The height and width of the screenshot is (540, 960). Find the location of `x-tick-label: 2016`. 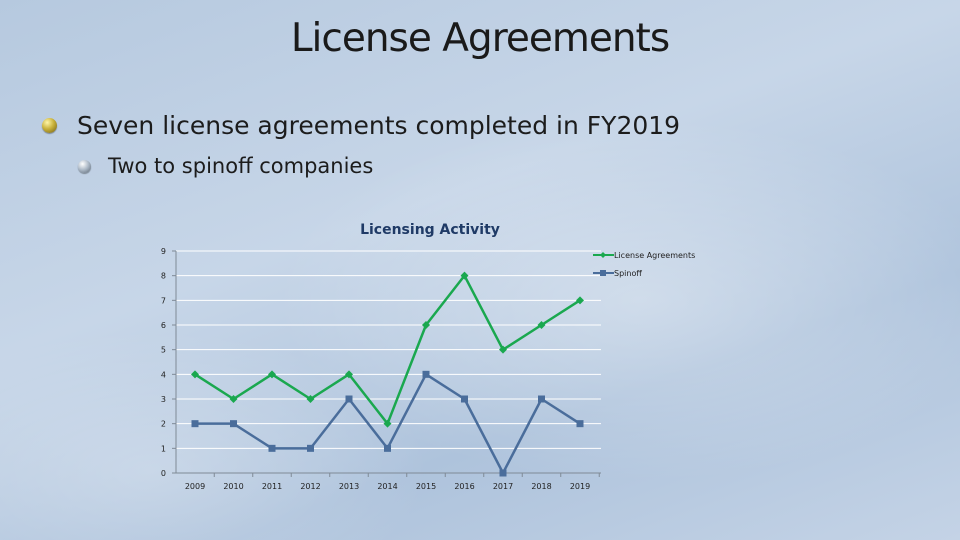

x-tick-label: 2016 is located at coordinates (464, 486).